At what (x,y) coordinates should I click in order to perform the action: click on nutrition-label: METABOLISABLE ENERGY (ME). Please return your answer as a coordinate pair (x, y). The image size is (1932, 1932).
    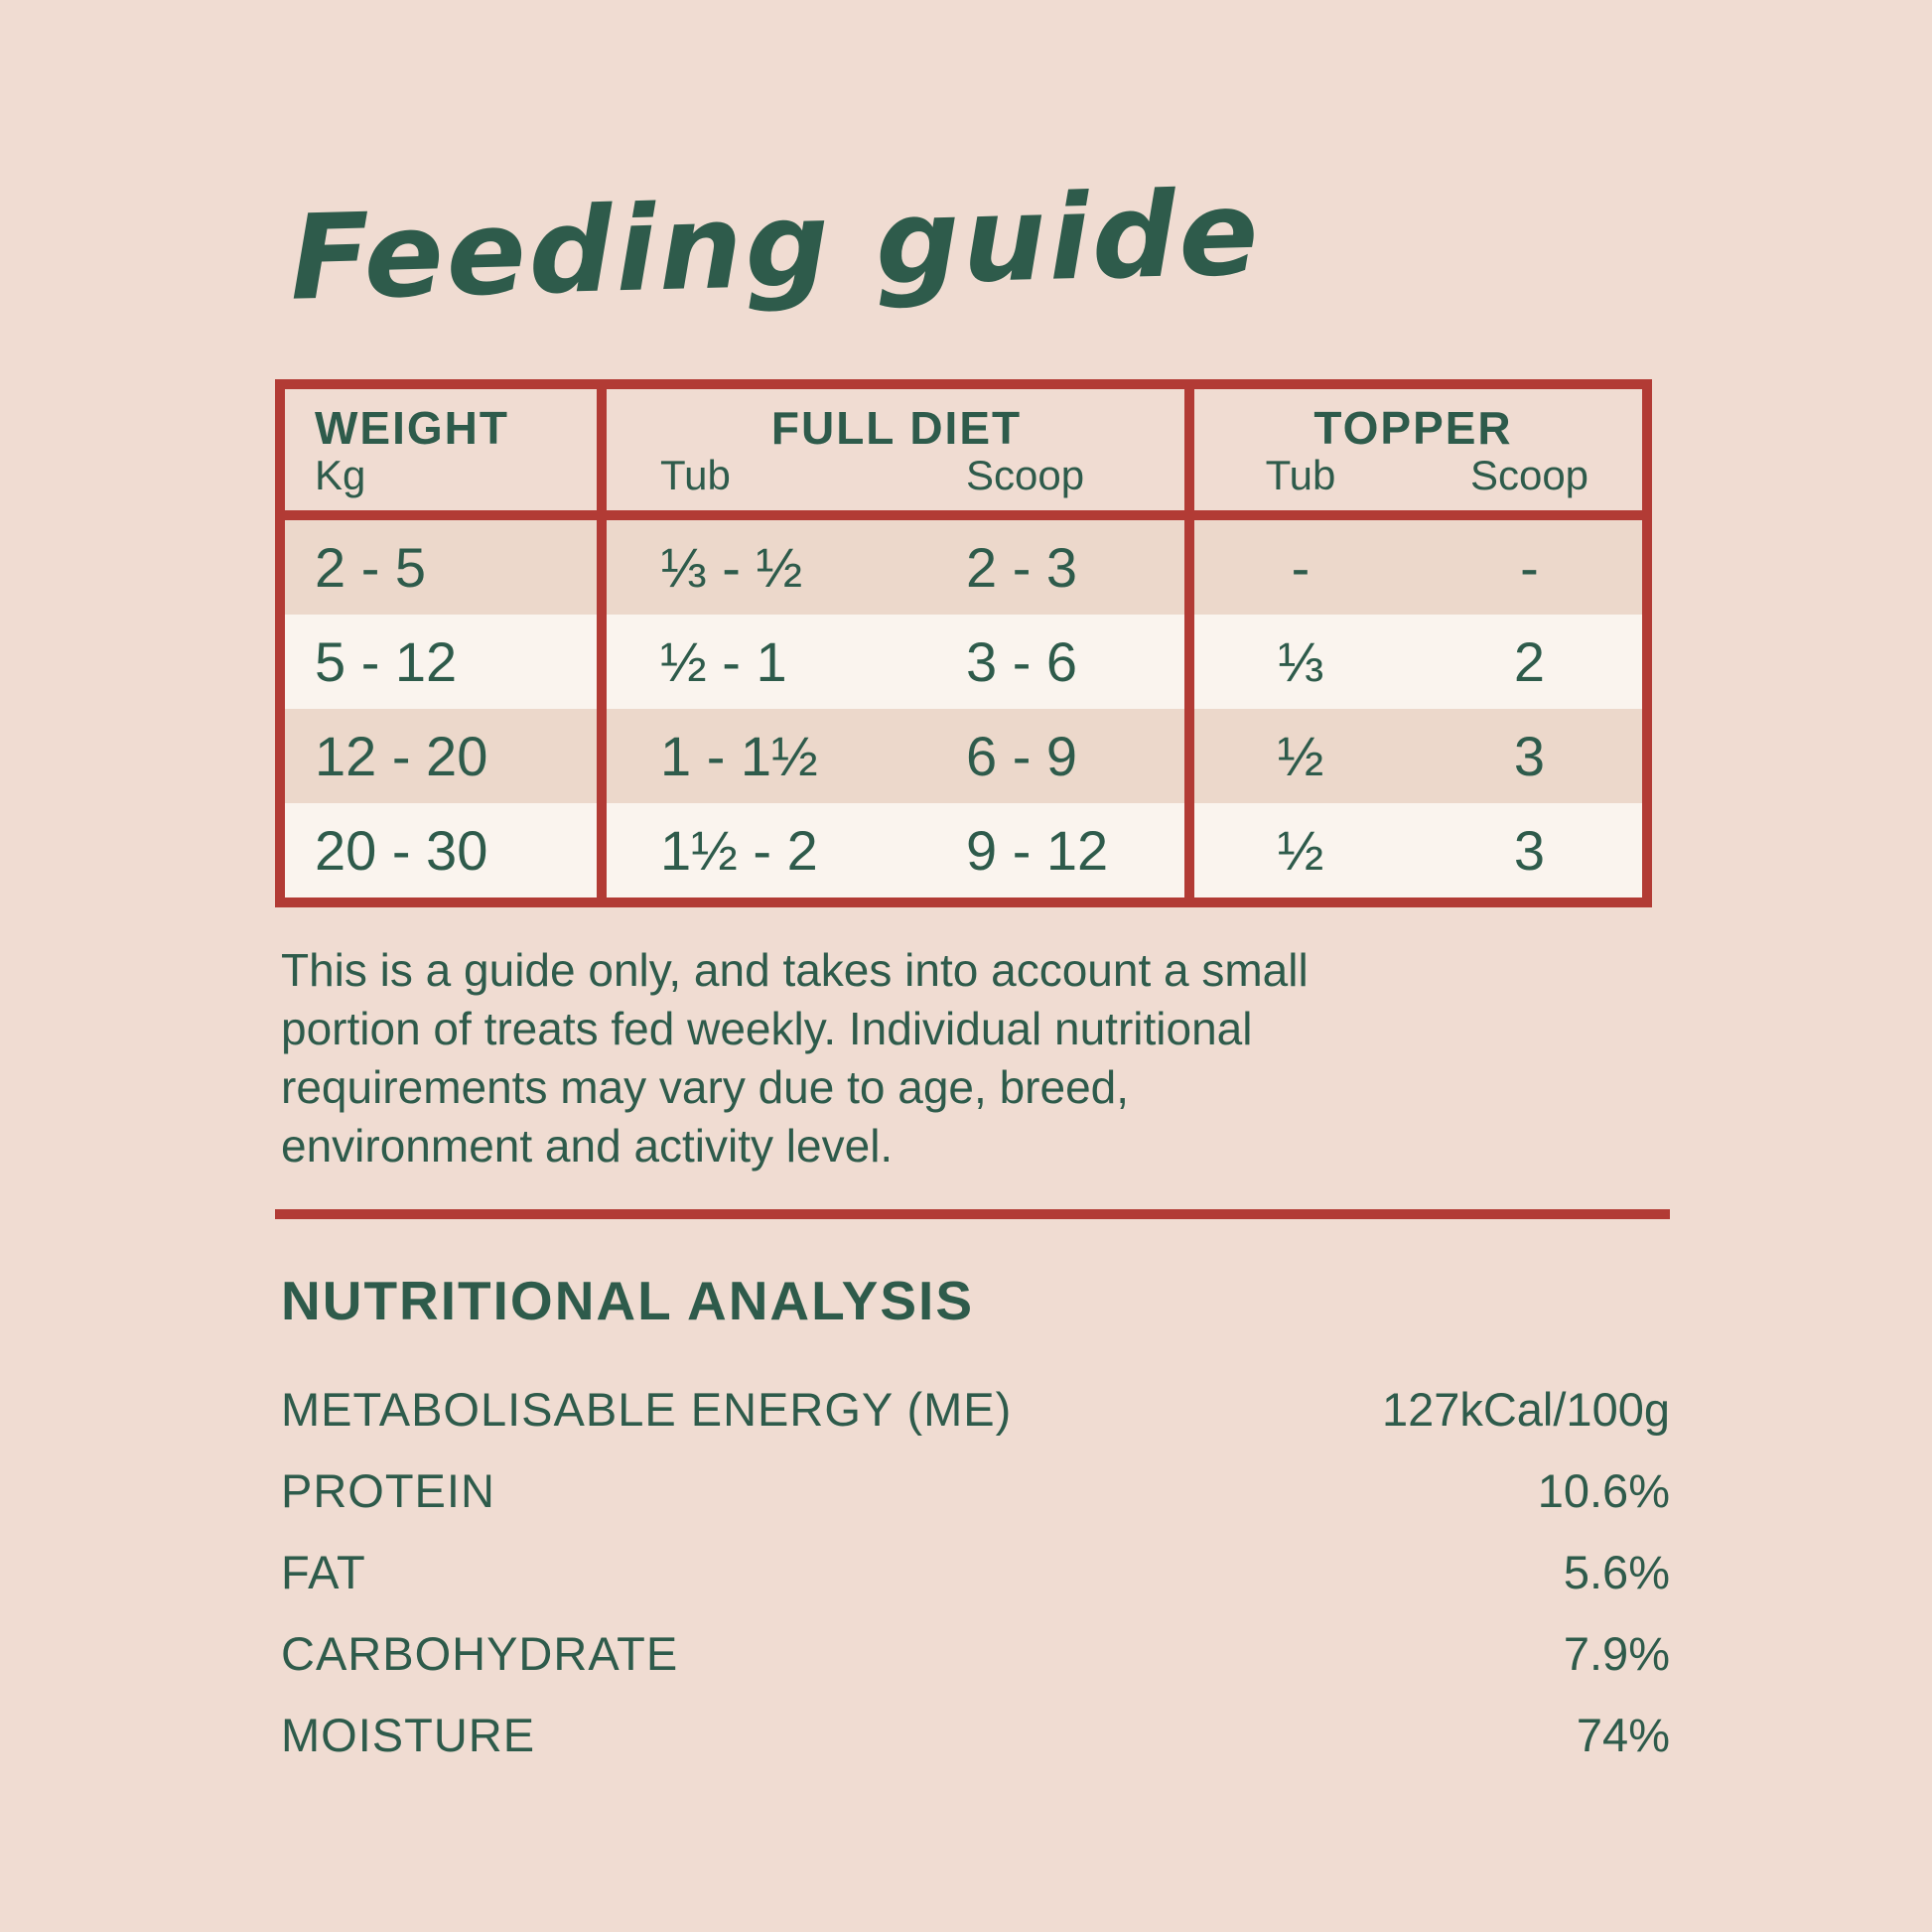
    Looking at the image, I should click on (647, 1409).